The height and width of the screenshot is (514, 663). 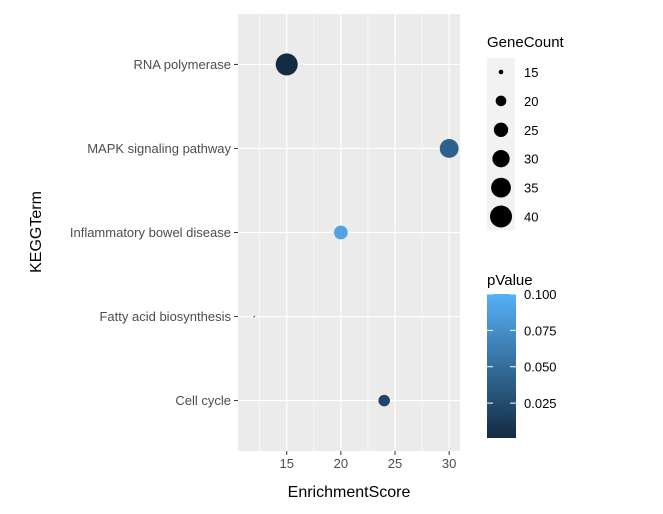 I want to click on x-tick-label: 20, so click(x=341, y=463).